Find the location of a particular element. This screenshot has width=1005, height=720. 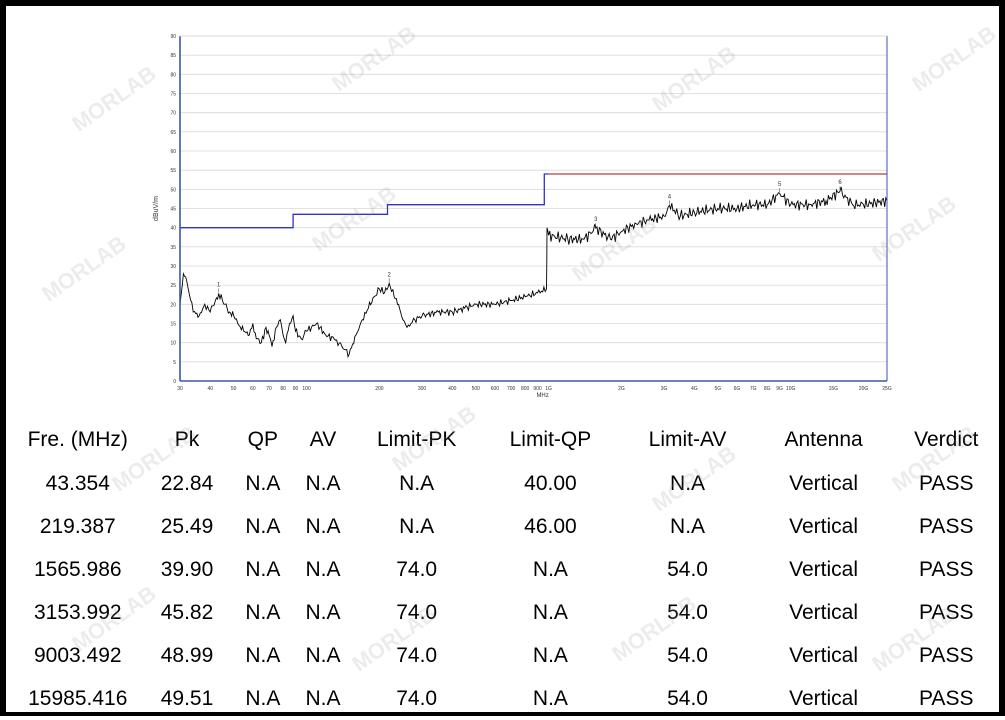

table-cell: 46.00 is located at coordinates (550, 526).